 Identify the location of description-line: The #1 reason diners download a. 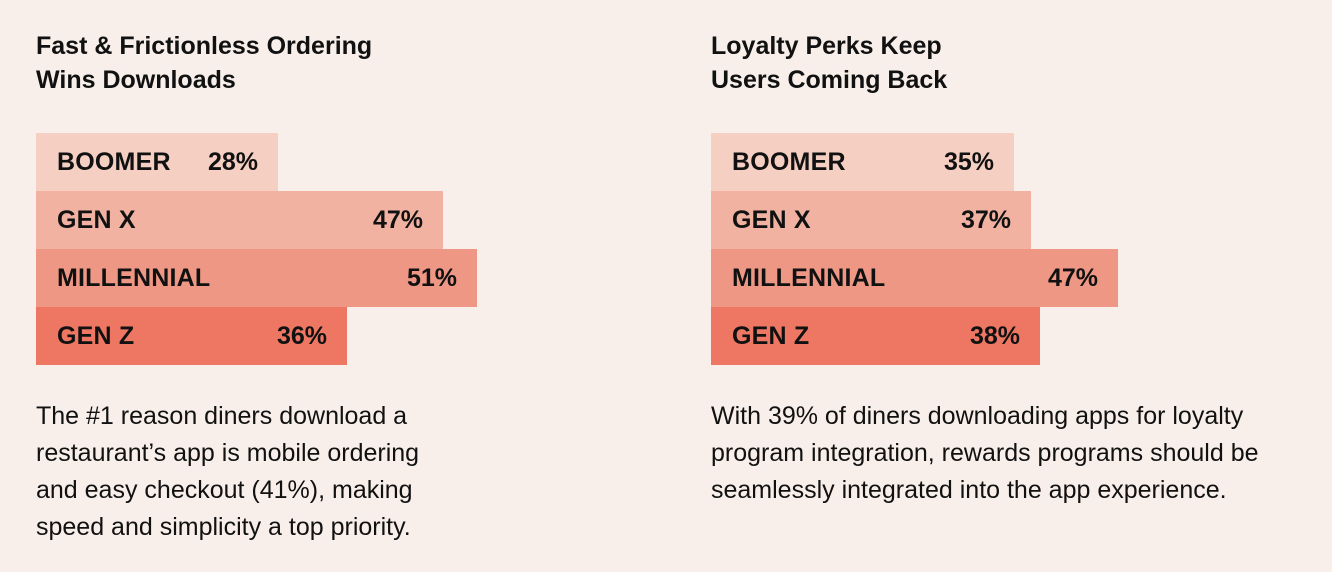
(222, 416).